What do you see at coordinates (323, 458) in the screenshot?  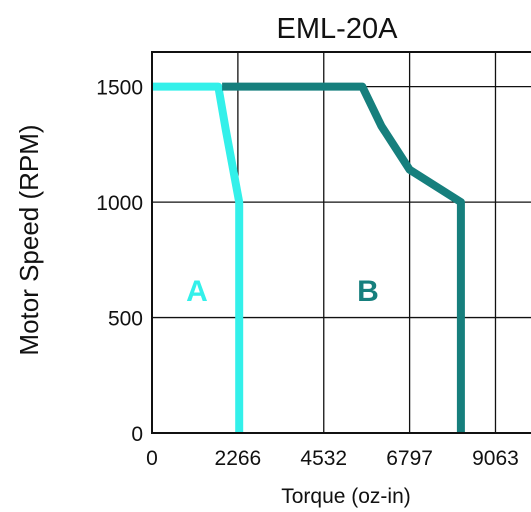 I see `x-tick-label: 4532` at bounding box center [323, 458].